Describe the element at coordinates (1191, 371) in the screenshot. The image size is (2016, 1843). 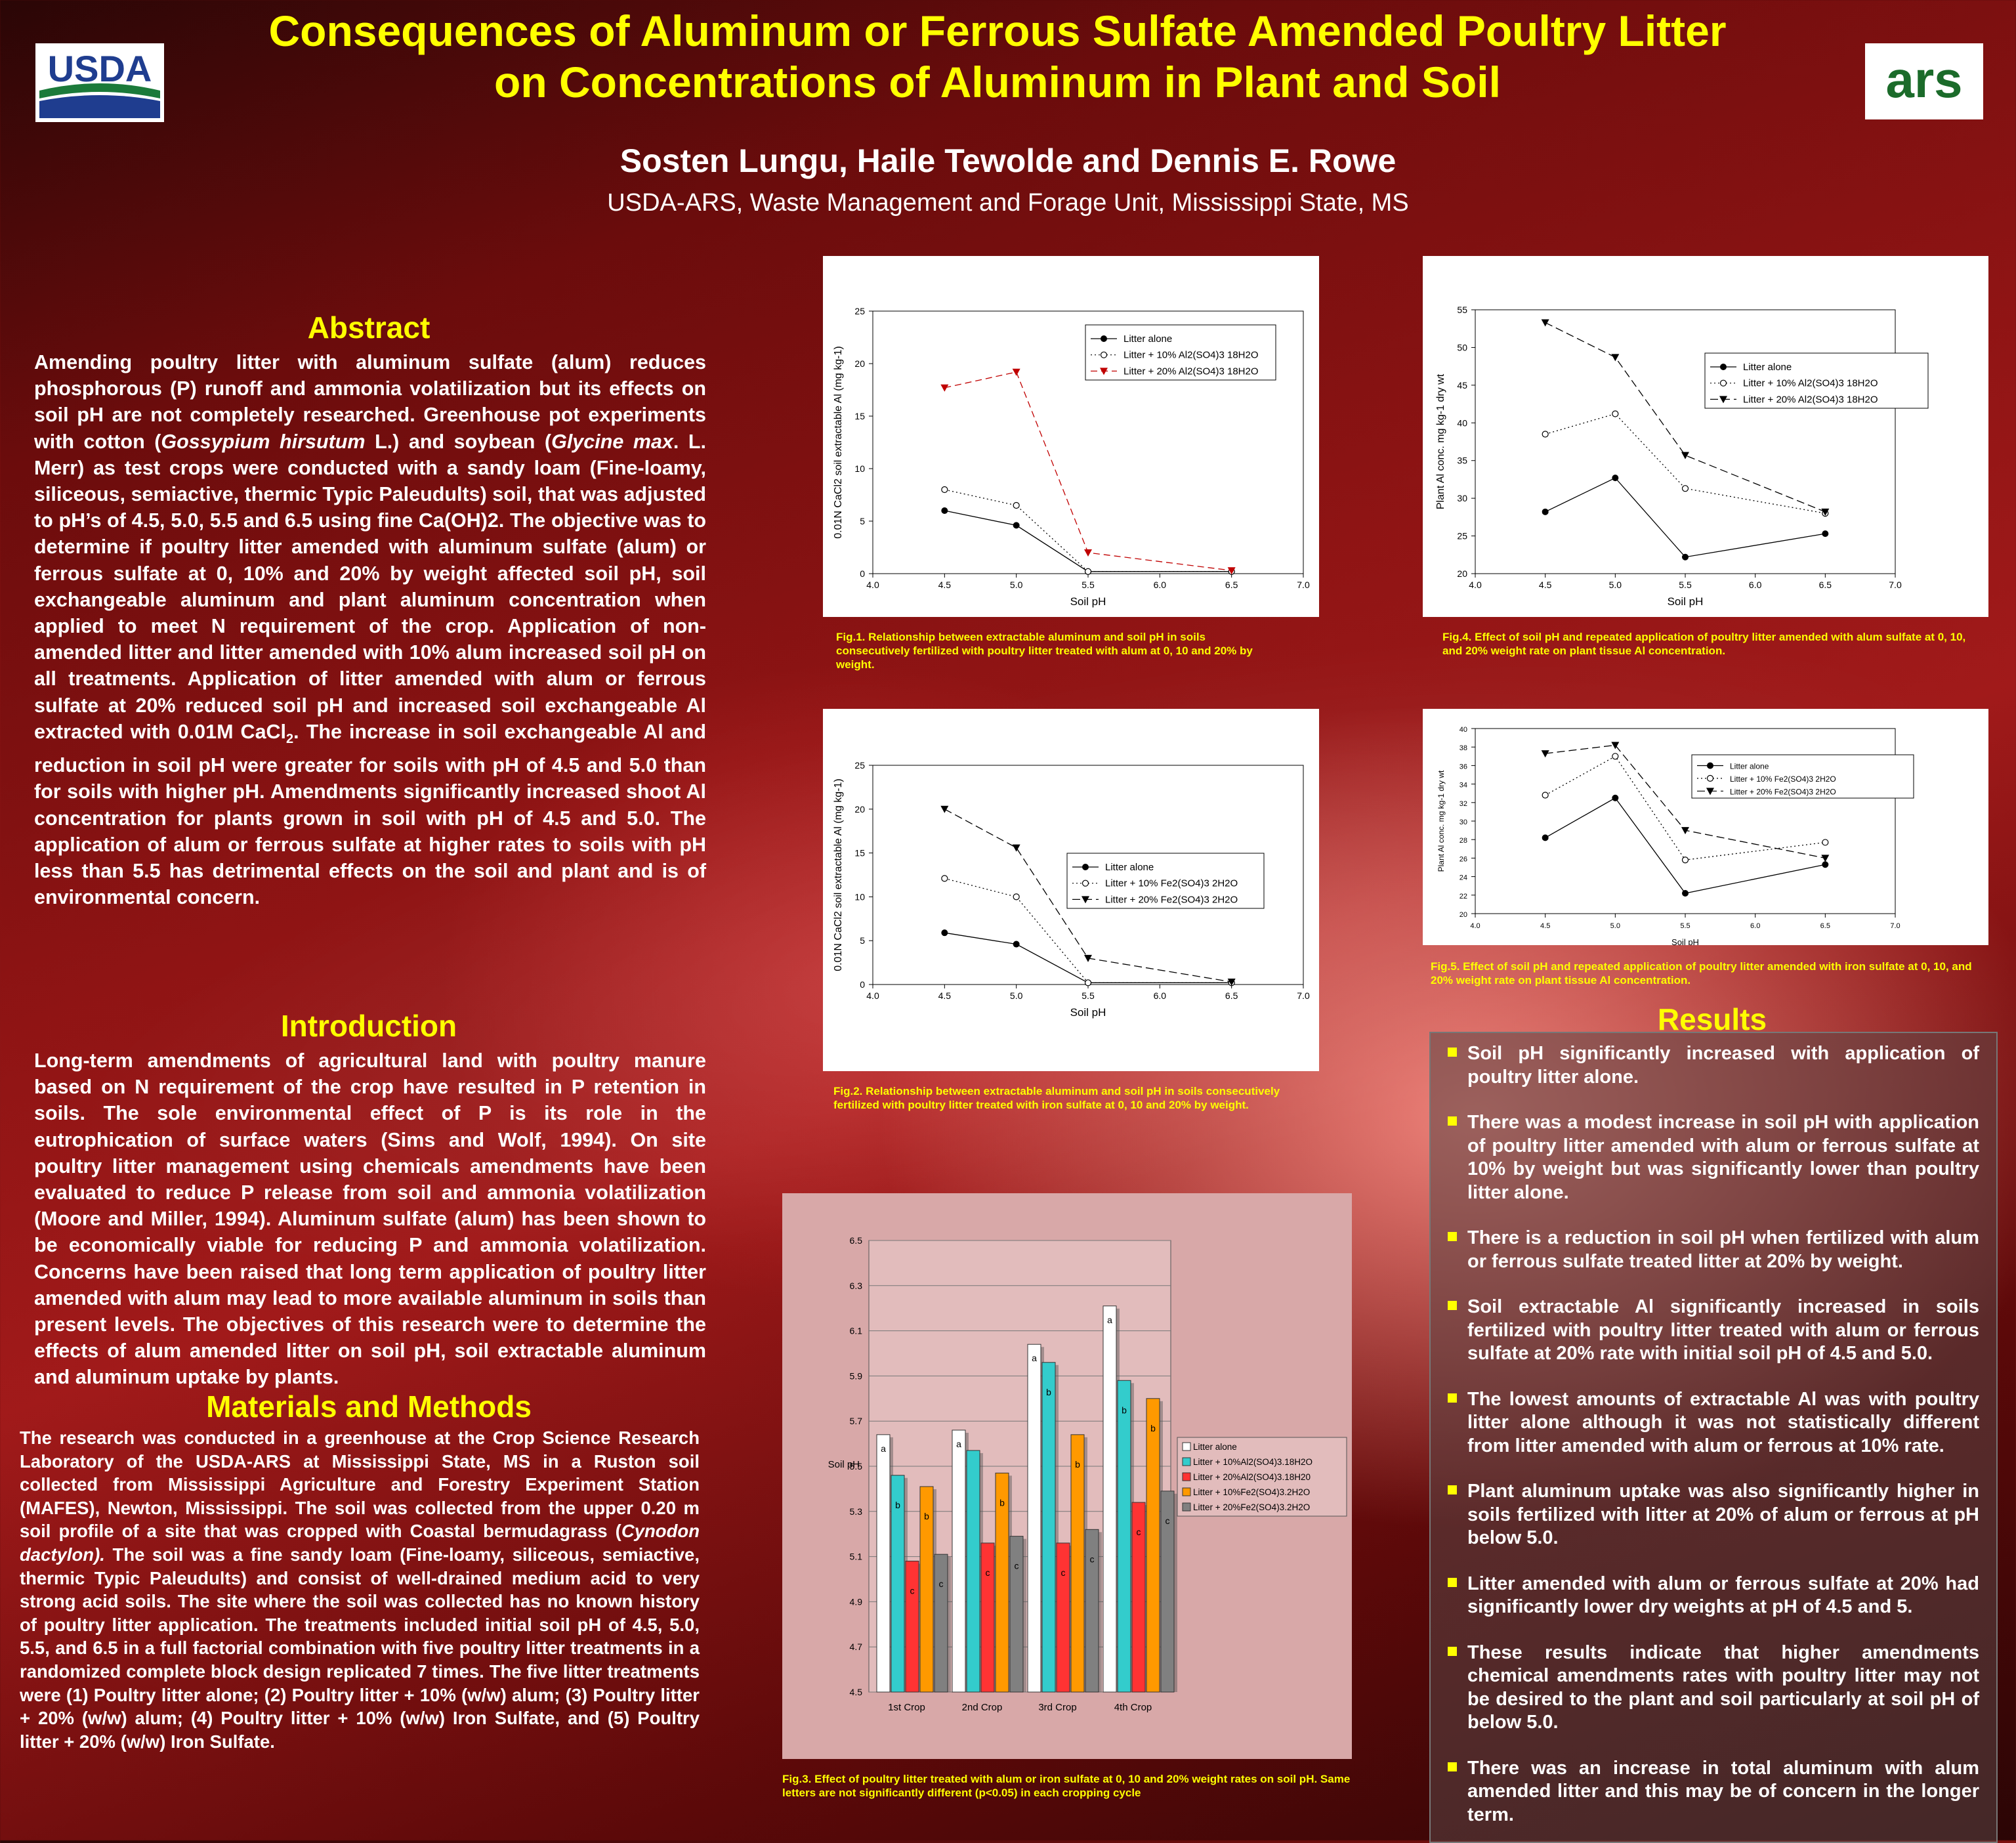
I see `legend-label: Litter + 20% Al2(SO4)3 18H2O` at that location.